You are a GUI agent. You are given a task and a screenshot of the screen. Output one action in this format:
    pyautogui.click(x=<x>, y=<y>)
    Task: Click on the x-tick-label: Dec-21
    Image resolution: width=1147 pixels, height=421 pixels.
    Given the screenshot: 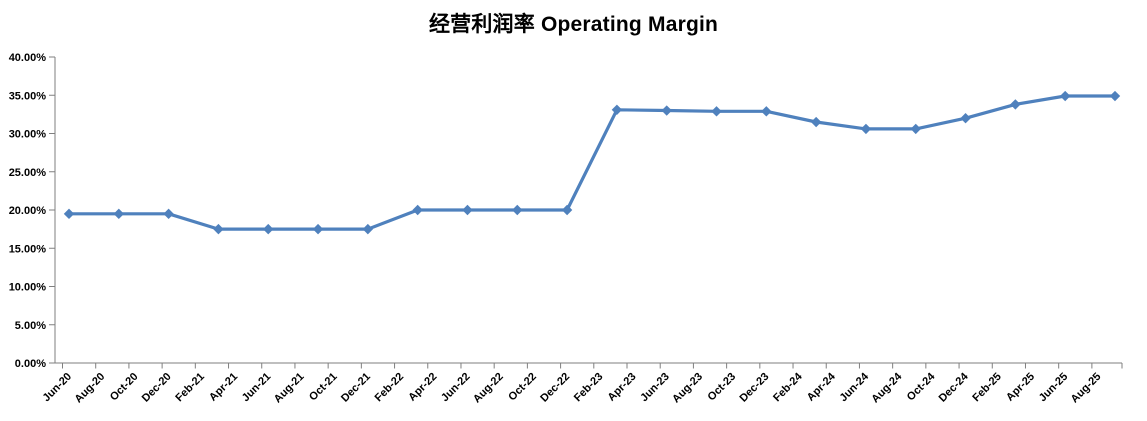 What is the action you would take?
    pyautogui.click(x=356, y=388)
    